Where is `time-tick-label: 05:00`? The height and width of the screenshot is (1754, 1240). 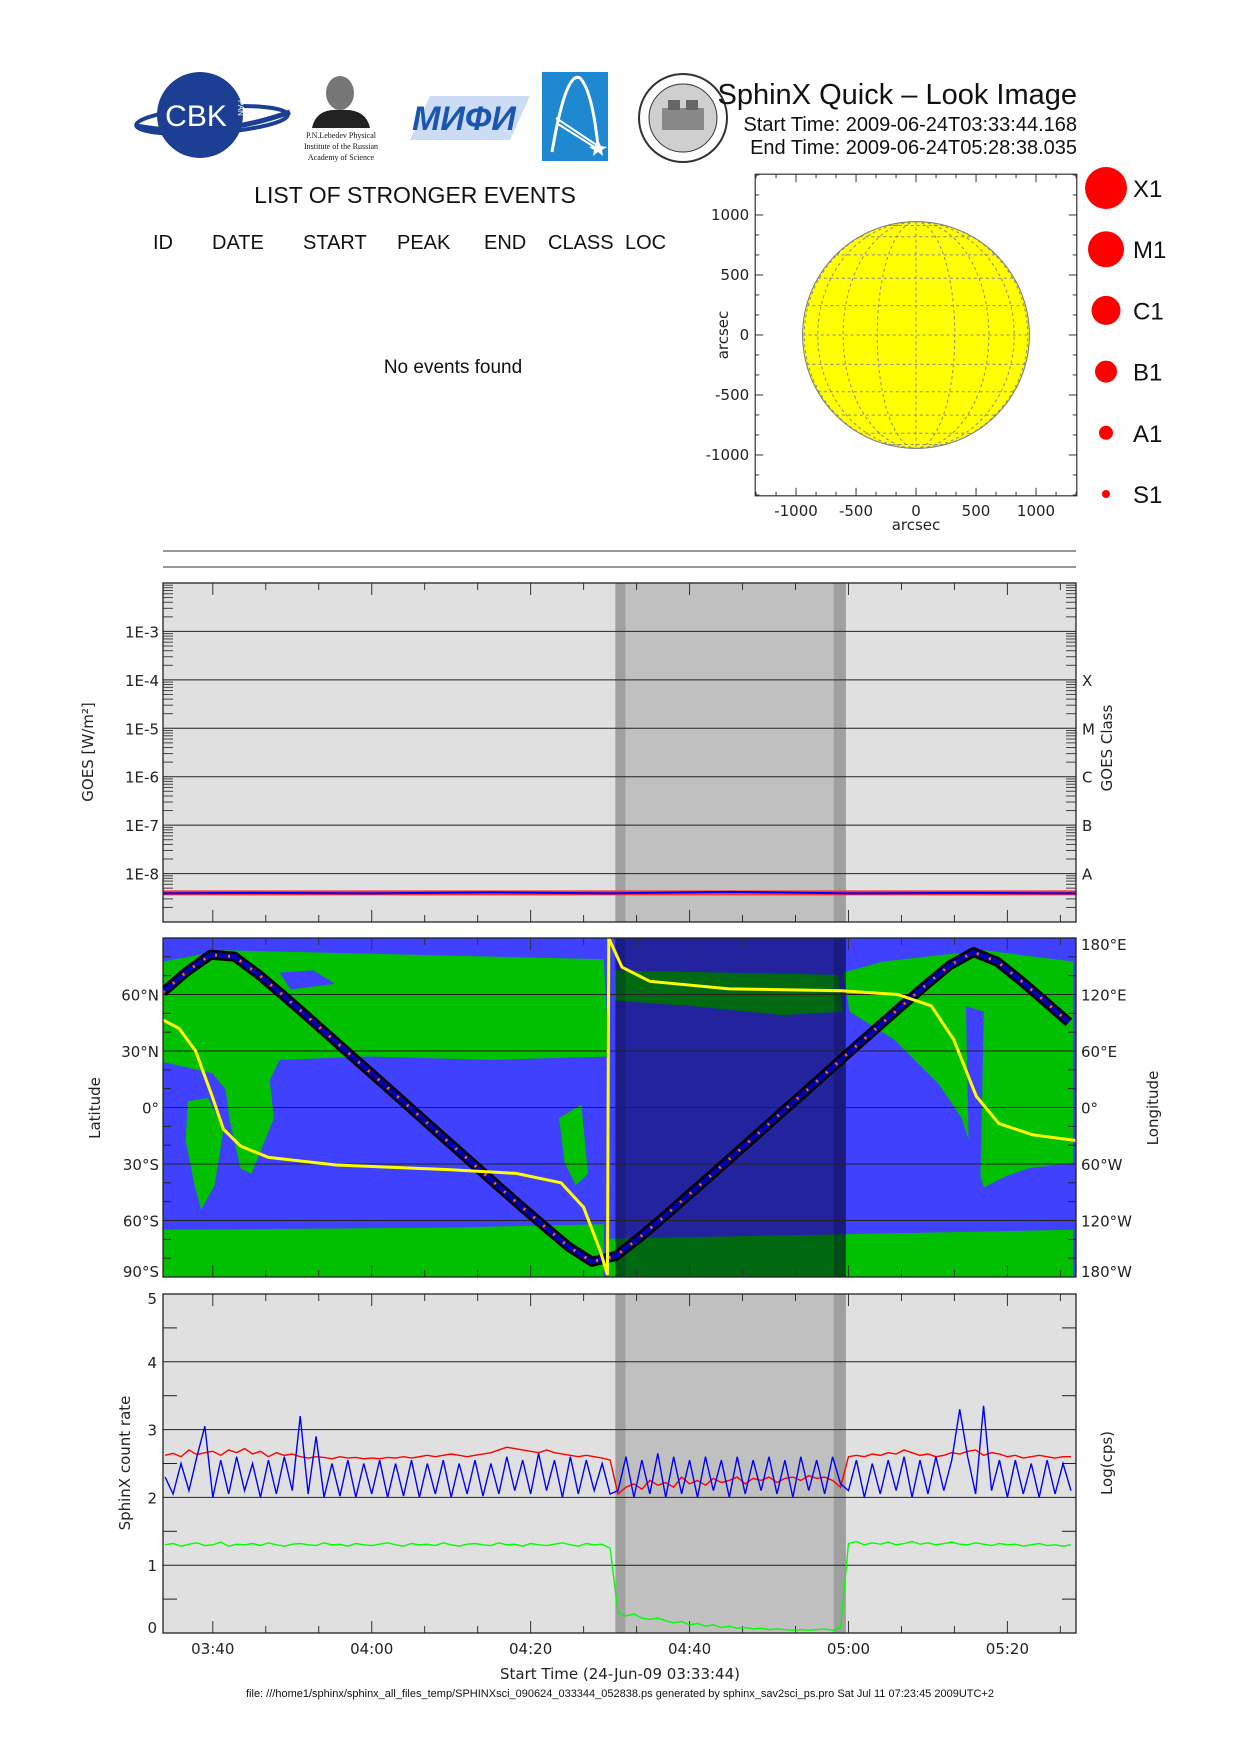
time-tick-label: 05:00 is located at coordinates (848, 1649).